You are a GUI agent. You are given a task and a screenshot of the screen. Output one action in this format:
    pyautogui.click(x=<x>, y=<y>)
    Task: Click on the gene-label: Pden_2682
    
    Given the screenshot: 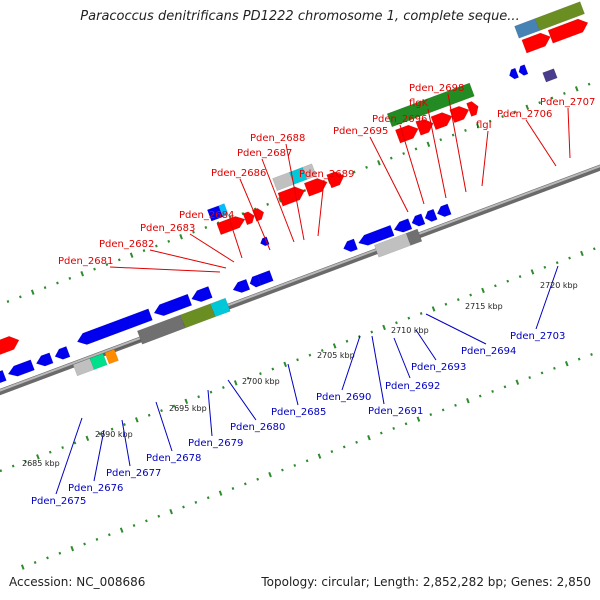 What is the action you would take?
    pyautogui.click(x=126, y=244)
    